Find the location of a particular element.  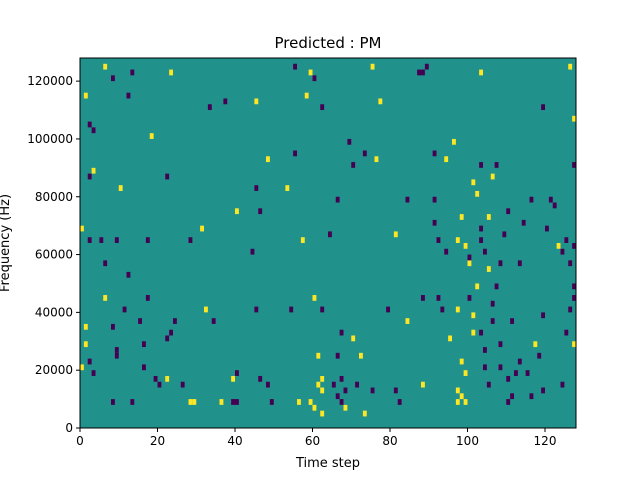

x-tick-label-5: 100 is located at coordinates (467, 441).